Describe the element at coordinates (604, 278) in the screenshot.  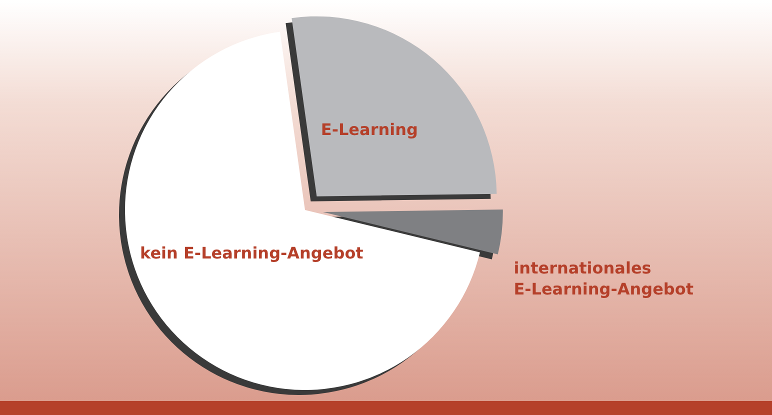
I see `slice-label: internationales E-Learning-Angebot` at that location.